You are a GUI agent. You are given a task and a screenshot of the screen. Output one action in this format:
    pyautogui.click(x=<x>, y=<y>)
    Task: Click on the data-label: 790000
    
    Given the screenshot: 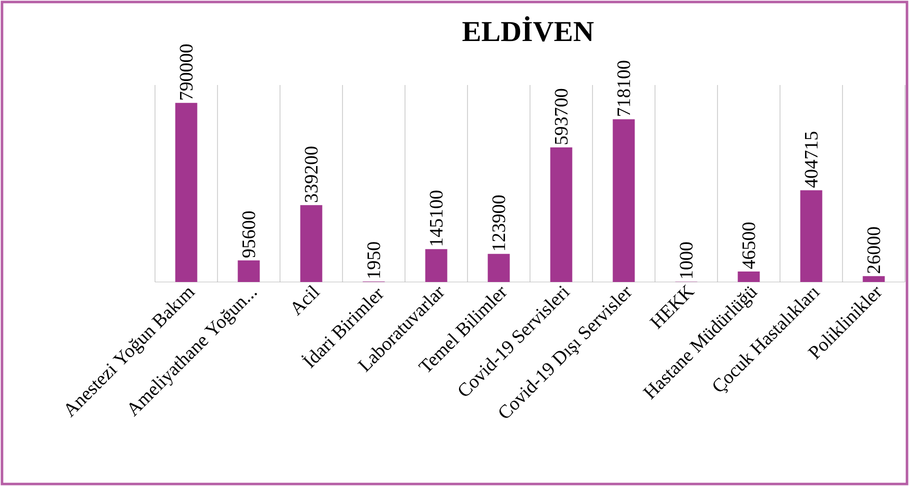 What is the action you would take?
    pyautogui.click(x=186, y=72)
    